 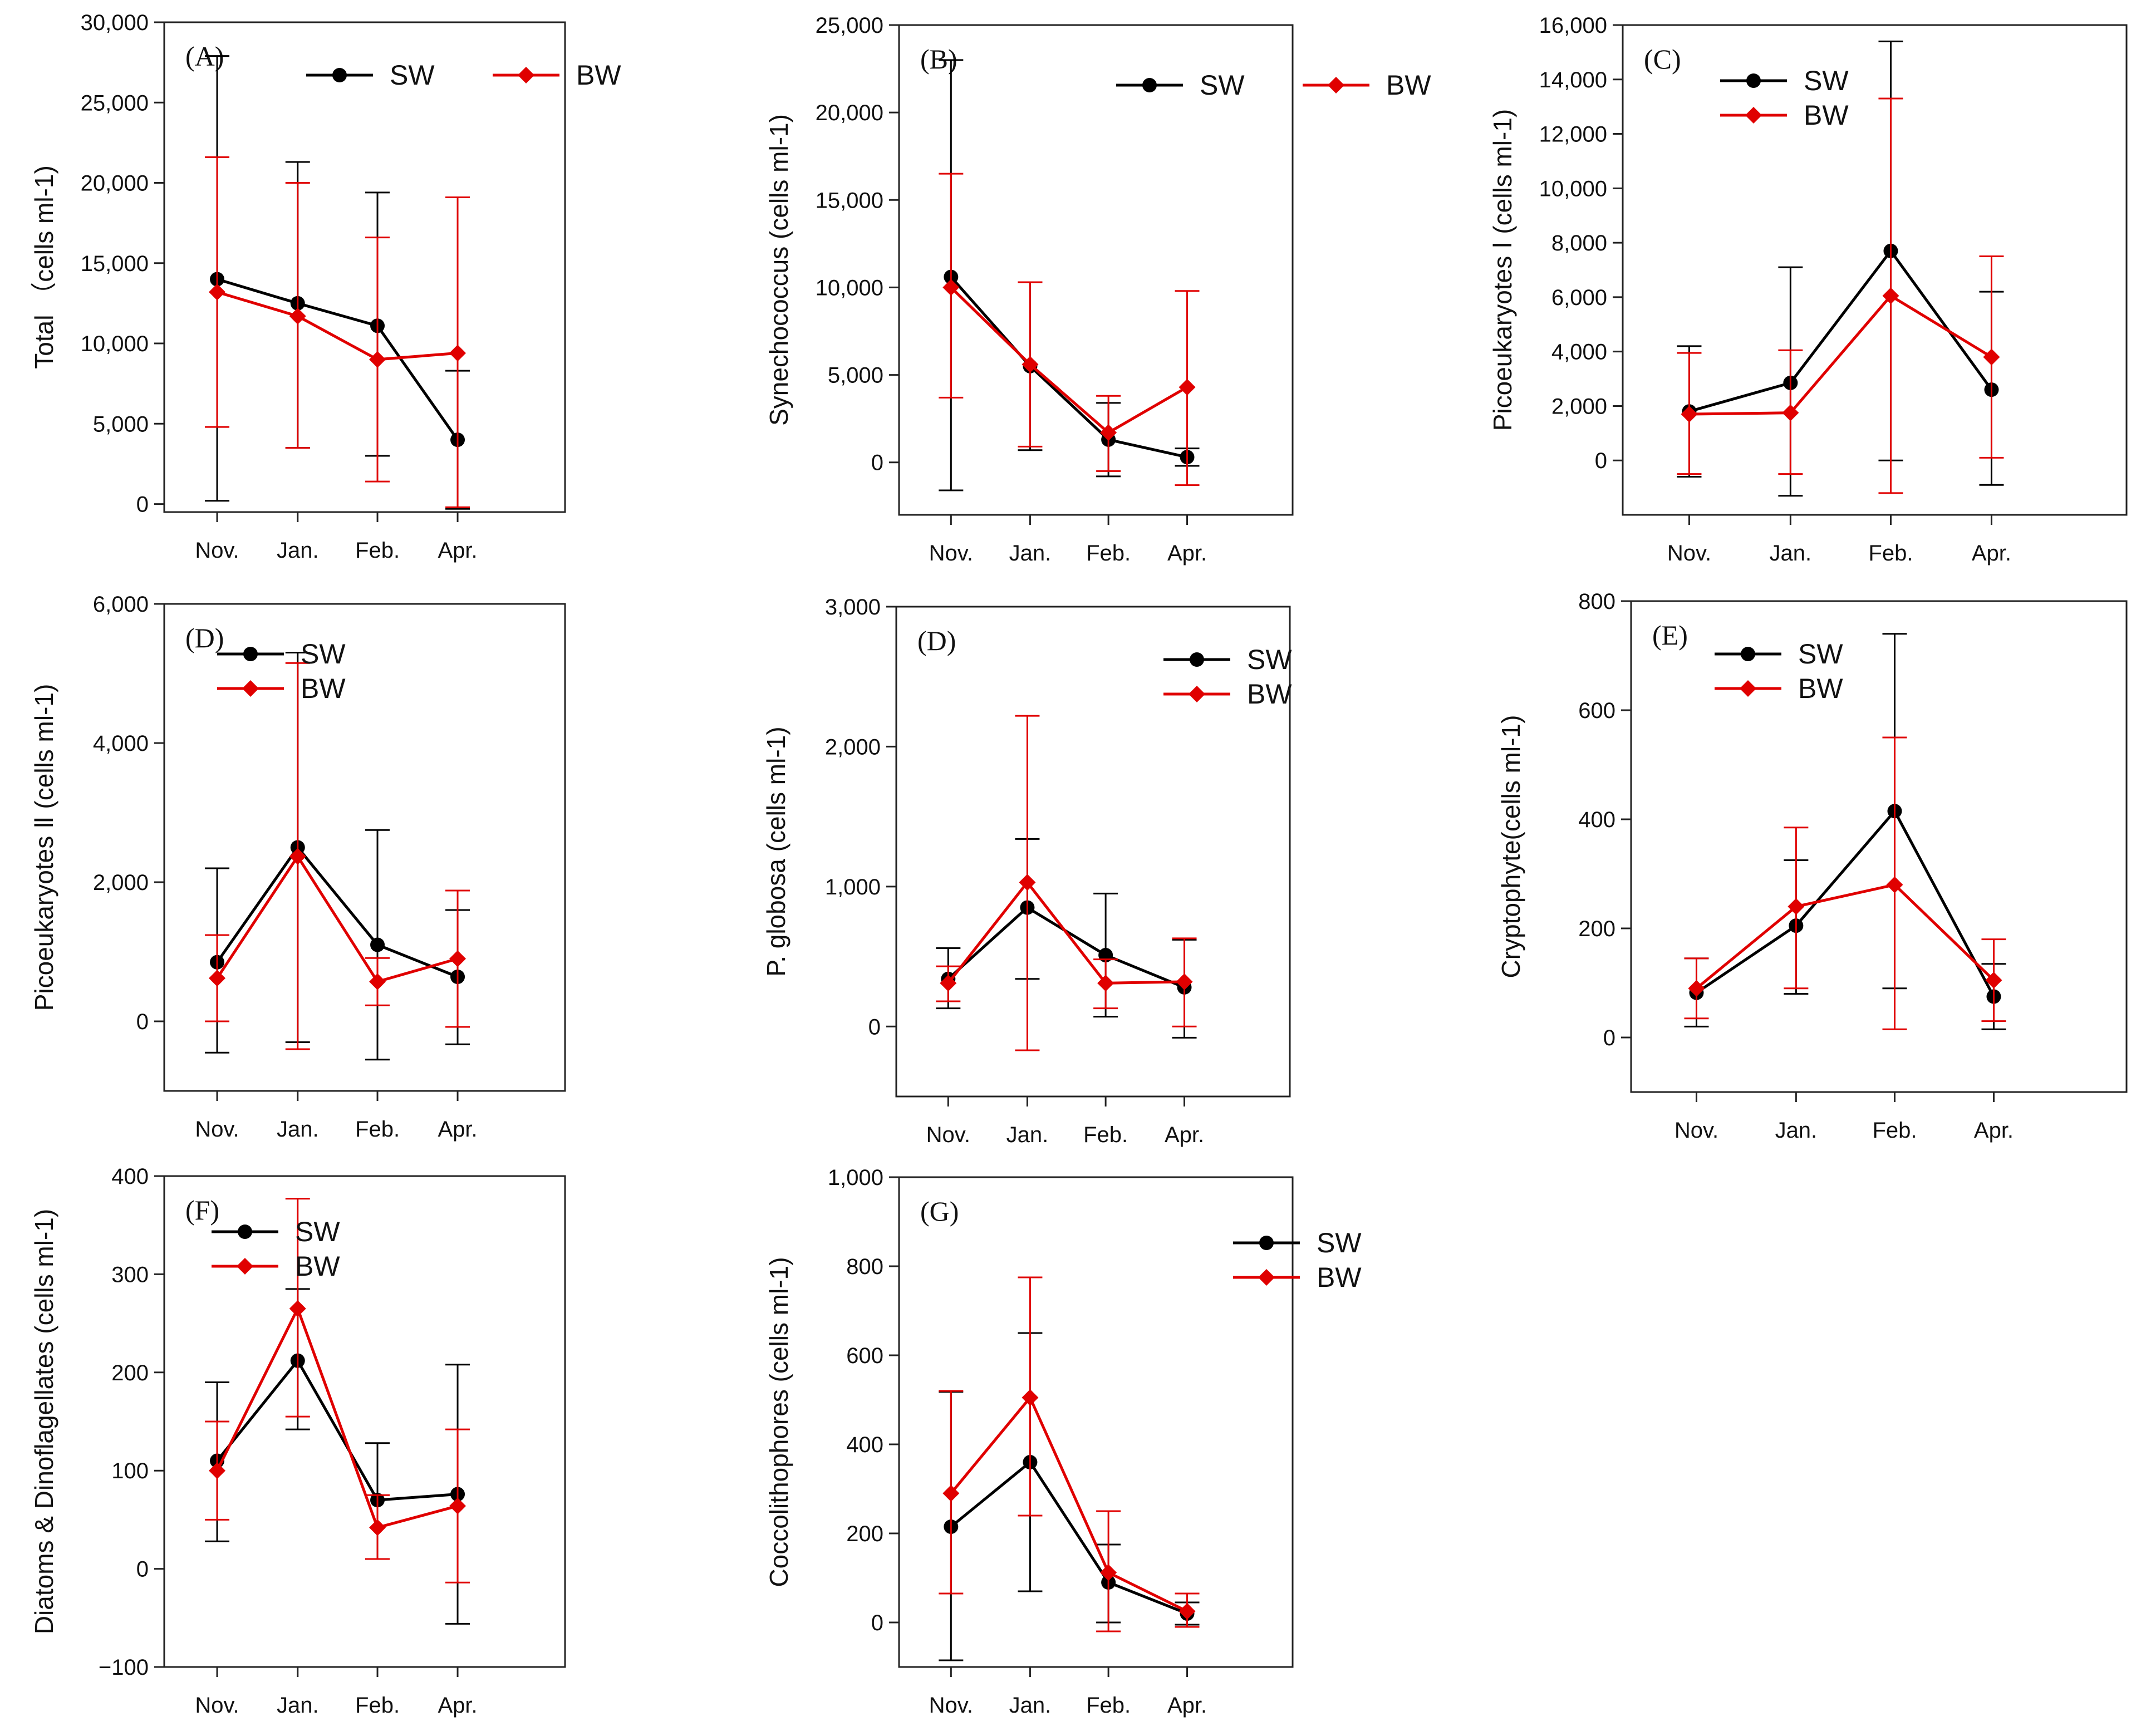 What do you see at coordinates (853, 887) in the screenshot?
I see `y-tick-label: 1,000` at bounding box center [853, 887].